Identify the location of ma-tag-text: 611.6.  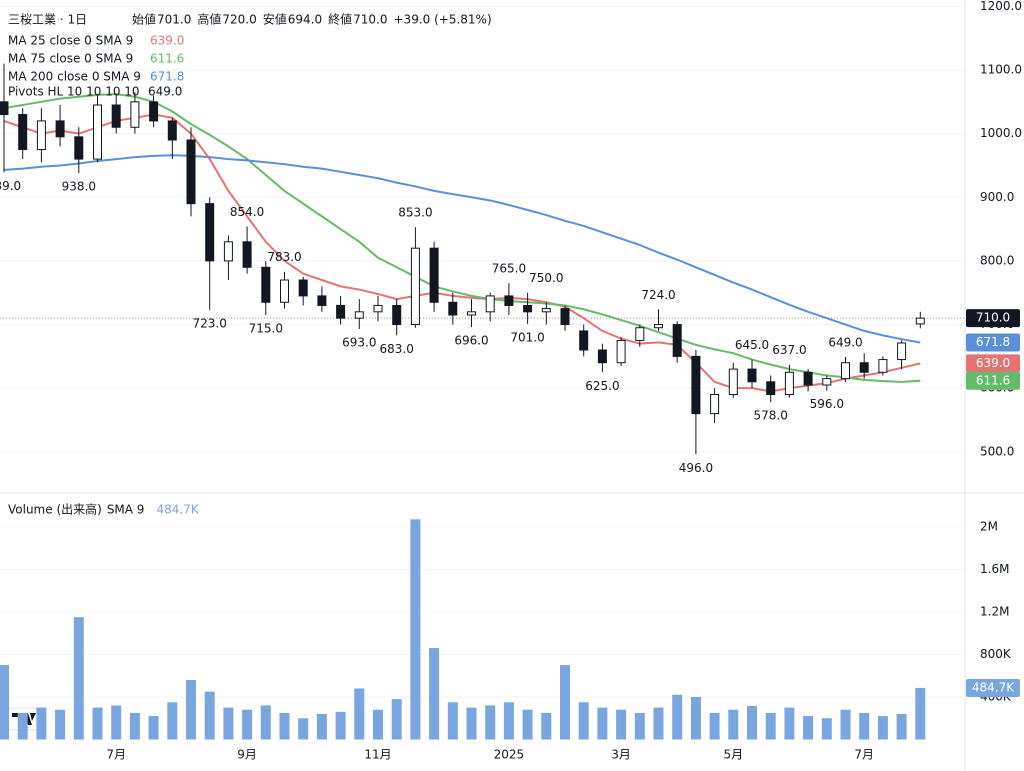
(993, 380).